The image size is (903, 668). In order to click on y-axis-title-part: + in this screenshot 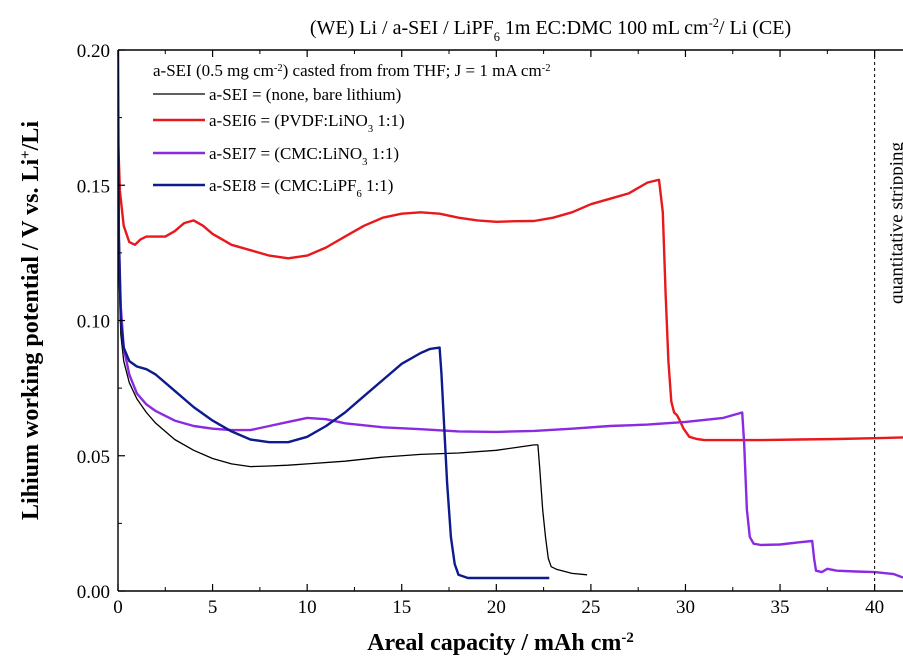, I will do `click(26, 154)`.